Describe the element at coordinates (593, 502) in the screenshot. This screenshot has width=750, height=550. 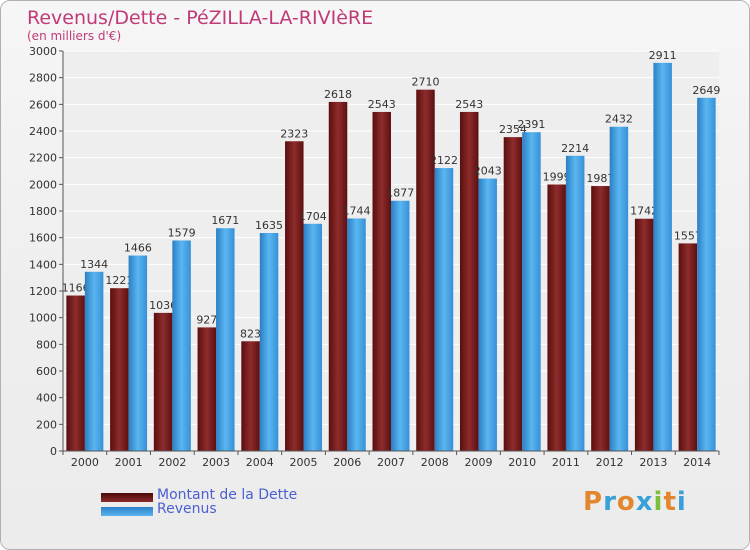
I see `logo-letter: P` at that location.